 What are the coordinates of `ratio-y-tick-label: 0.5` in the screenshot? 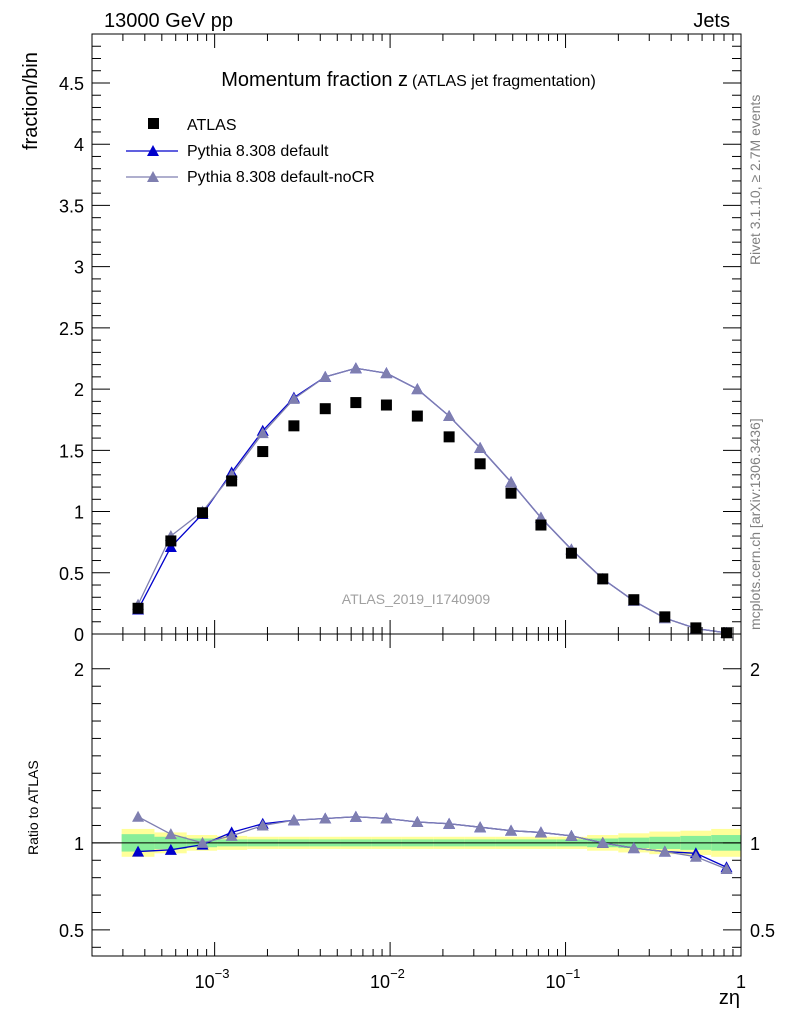 It's located at (71, 931).